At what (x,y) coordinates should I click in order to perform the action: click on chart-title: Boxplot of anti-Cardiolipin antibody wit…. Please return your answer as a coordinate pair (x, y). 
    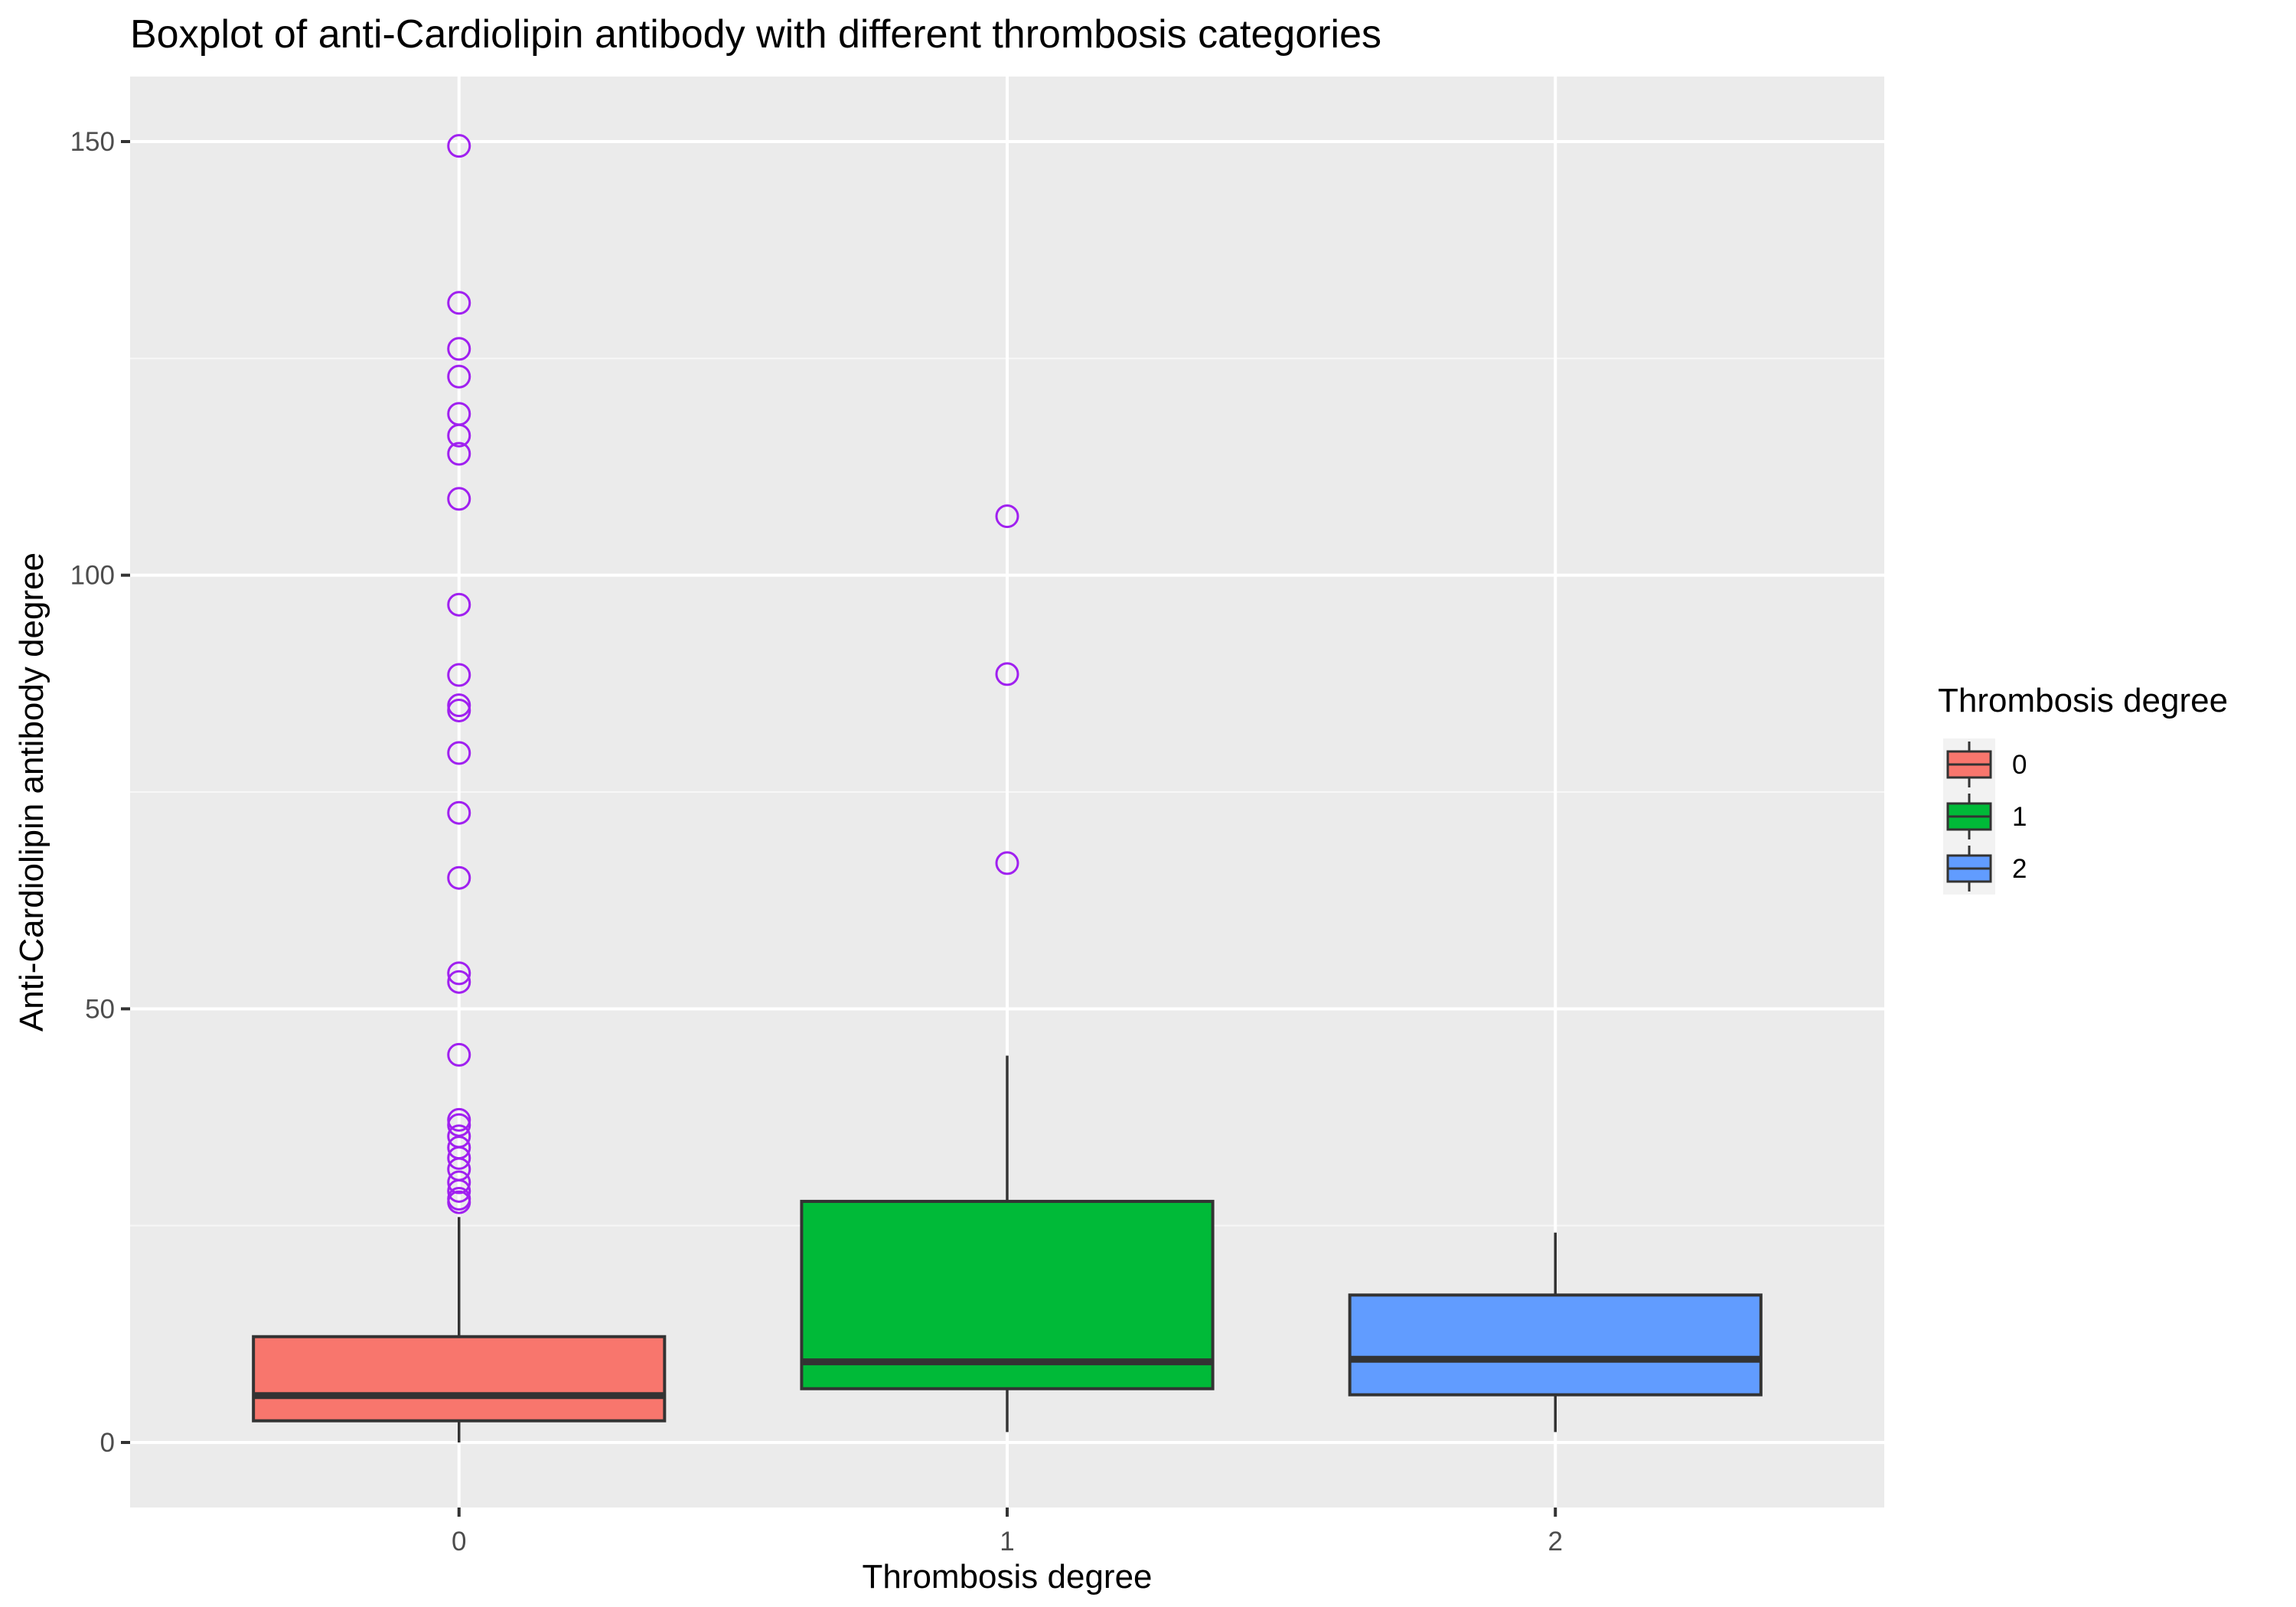
    Looking at the image, I should click on (755, 34).